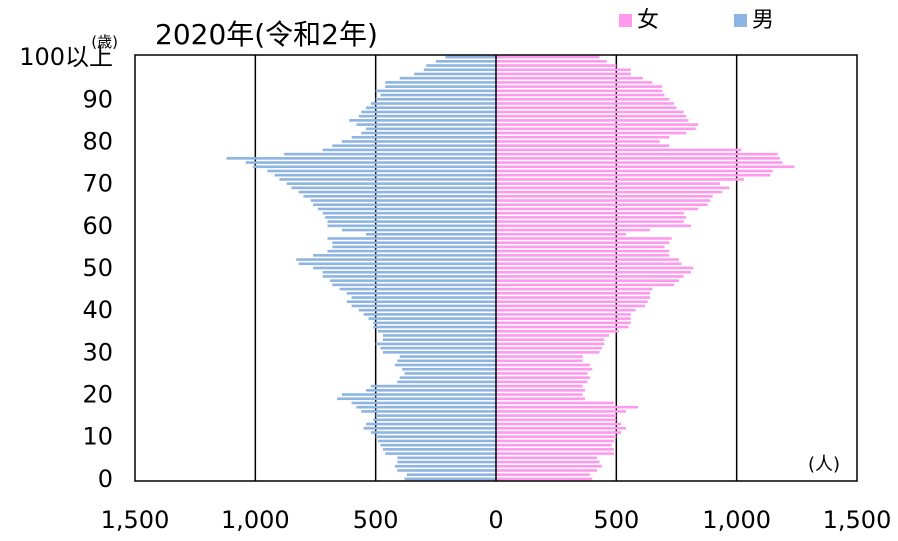  What do you see at coordinates (763, 20) in the screenshot?
I see `legend-label-male: 男` at bounding box center [763, 20].